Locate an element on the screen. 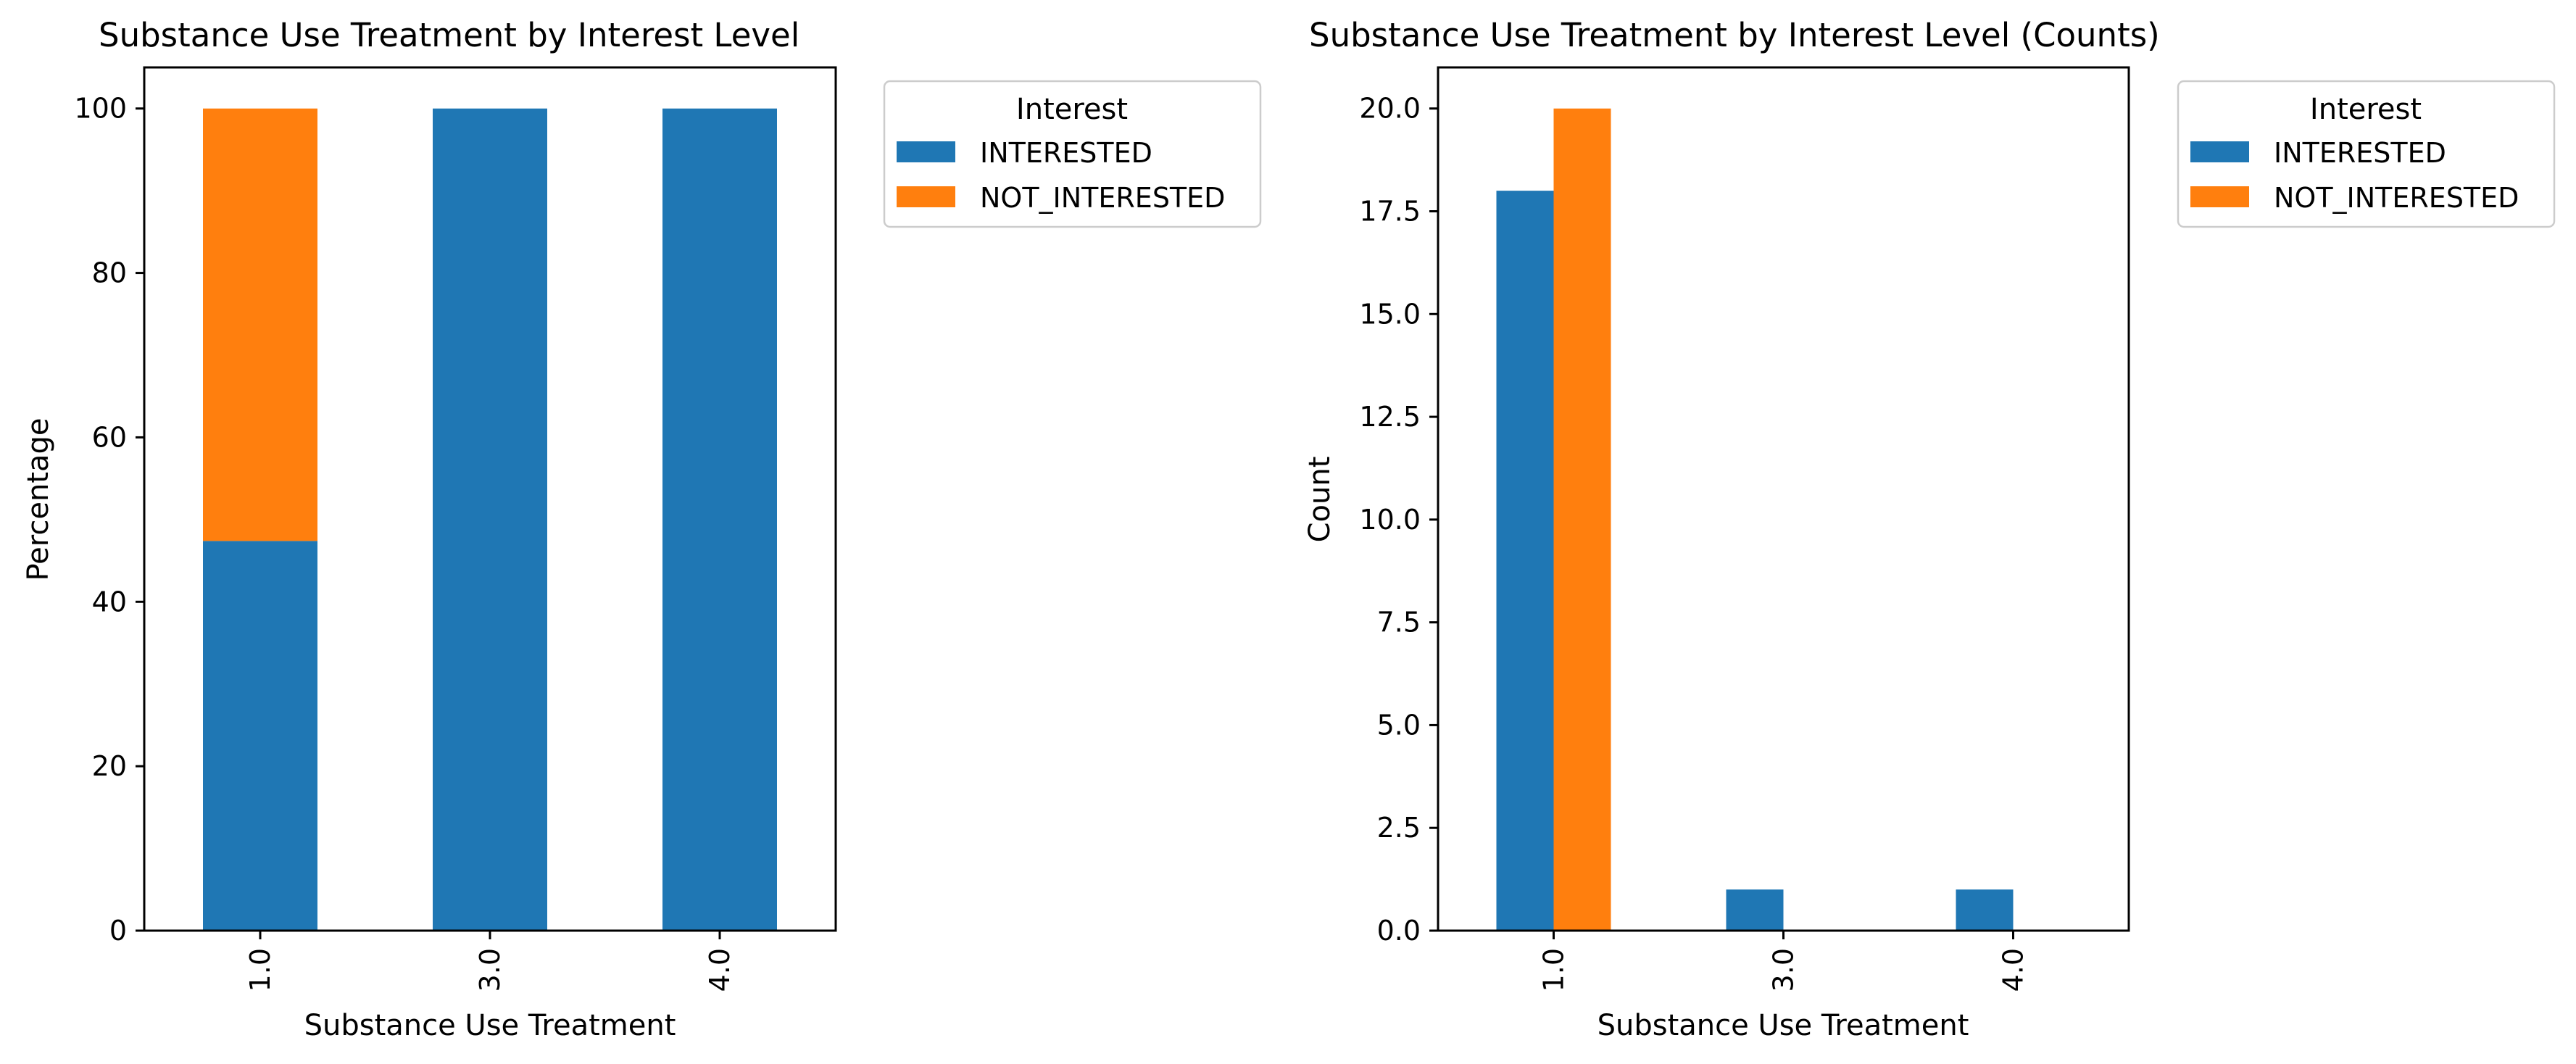  y-tick-label: 40 is located at coordinates (109, 602).